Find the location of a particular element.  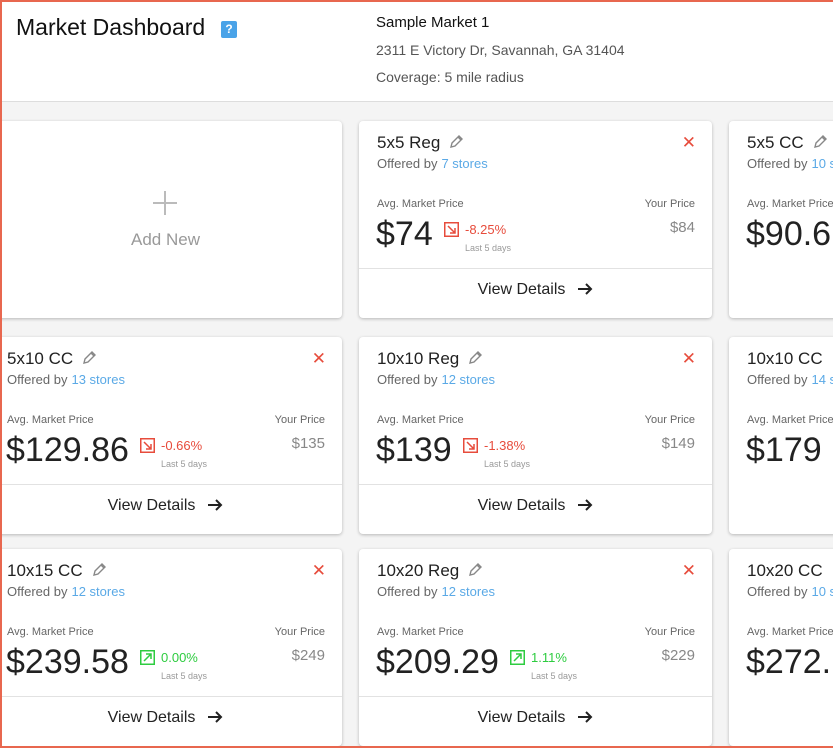

your-price: $149 is located at coordinates (678, 443).